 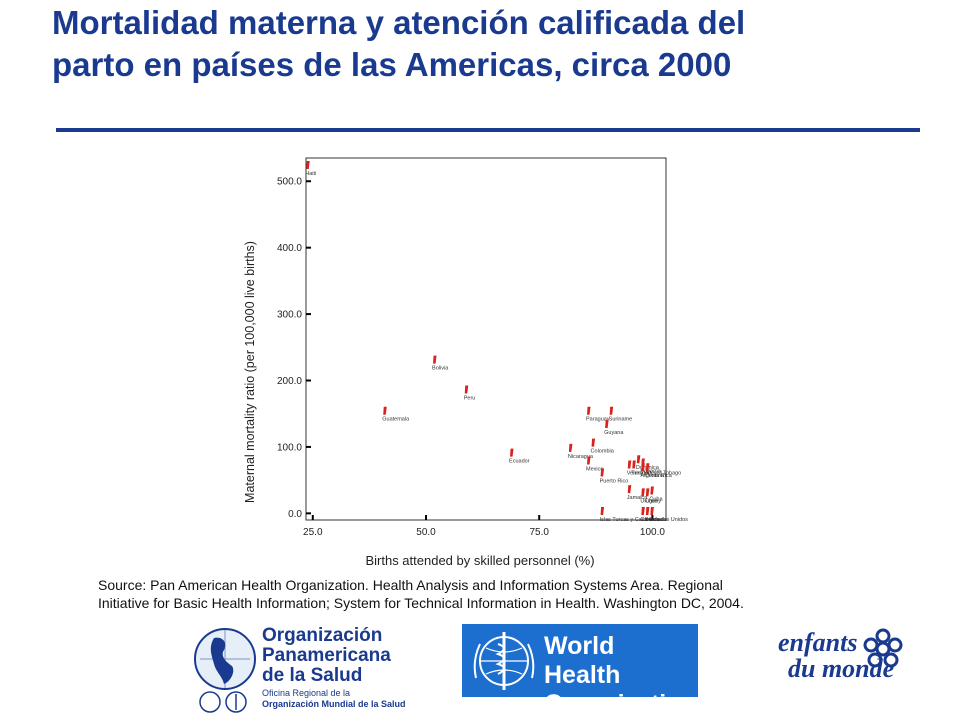 I want to click on edm-logo-text: enfants du monde, so click(x=838, y=656).